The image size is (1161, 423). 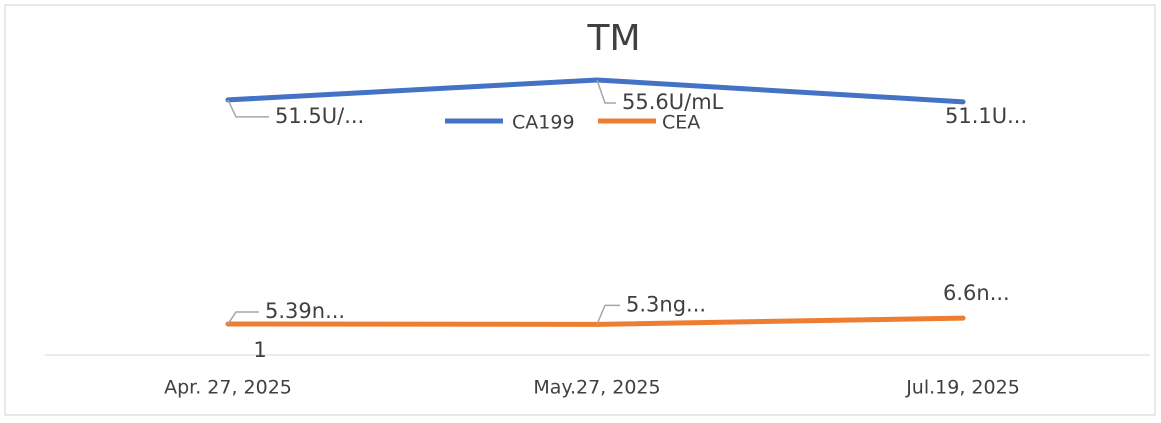 I want to click on annotation: 1, so click(x=259, y=350).